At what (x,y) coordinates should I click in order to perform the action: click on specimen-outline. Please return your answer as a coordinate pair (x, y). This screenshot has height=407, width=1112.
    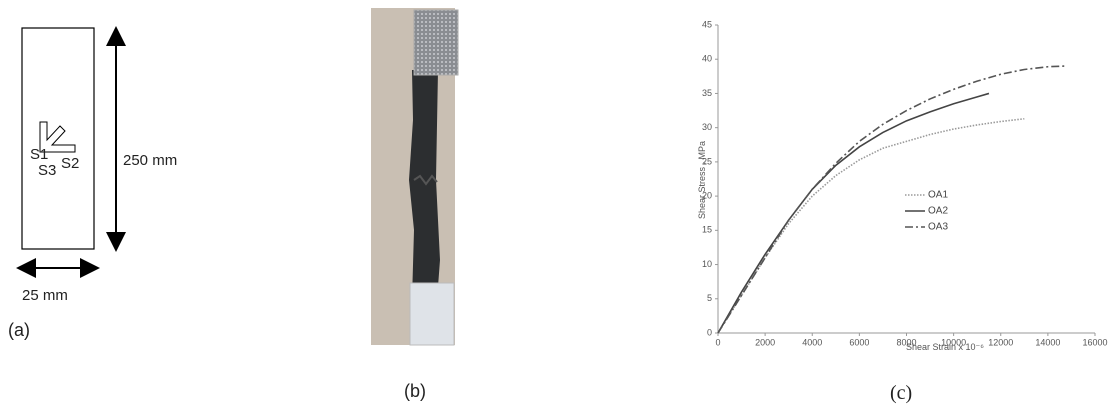
    Looking at the image, I should click on (58, 138).